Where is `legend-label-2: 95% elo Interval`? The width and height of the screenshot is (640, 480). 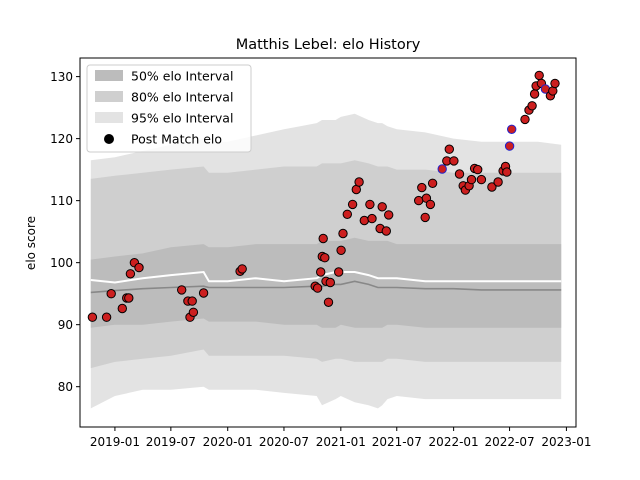 legend-label-2: 95% elo Interval is located at coordinates (182, 118).